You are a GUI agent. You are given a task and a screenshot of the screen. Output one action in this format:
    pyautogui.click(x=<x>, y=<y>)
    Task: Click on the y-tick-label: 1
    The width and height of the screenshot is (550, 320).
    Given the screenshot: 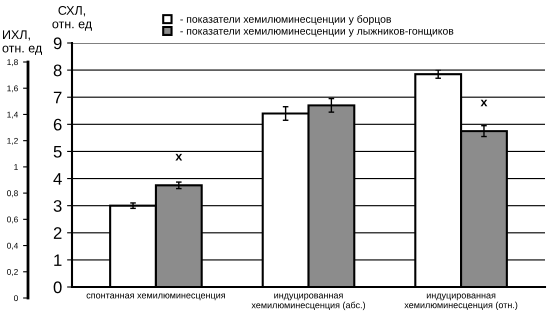 What is the action you would take?
    pyautogui.click(x=58, y=260)
    